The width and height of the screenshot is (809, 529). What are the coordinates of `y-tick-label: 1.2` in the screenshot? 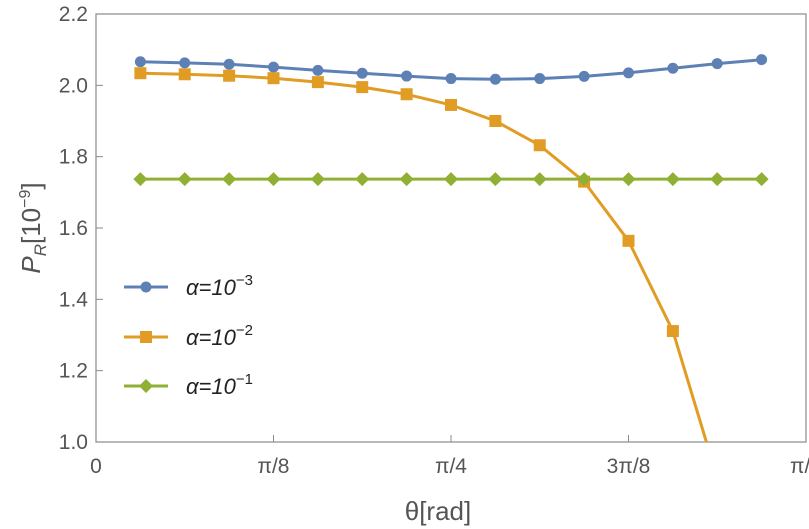 It's located at (73, 371).